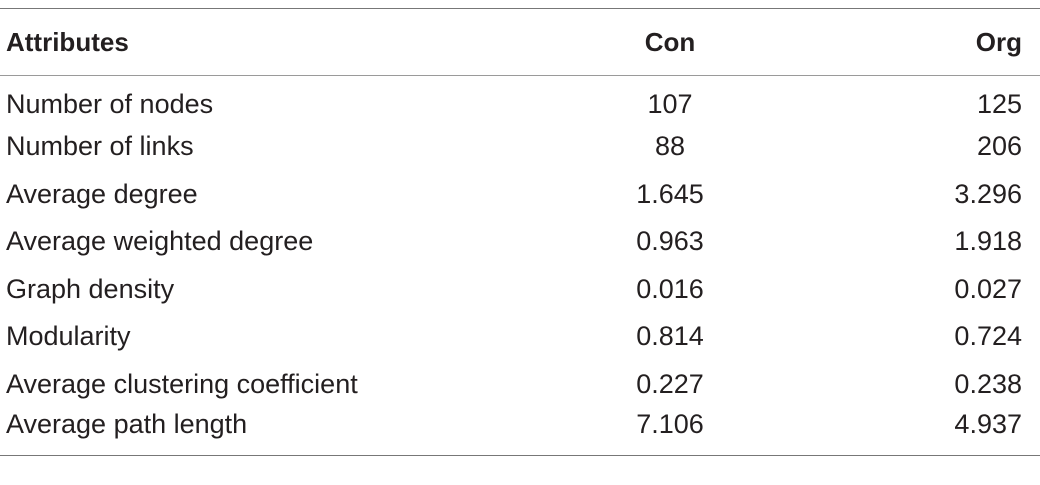  Describe the element at coordinates (110, 104) in the screenshot. I see `row-attribute: Number of nodes` at that location.